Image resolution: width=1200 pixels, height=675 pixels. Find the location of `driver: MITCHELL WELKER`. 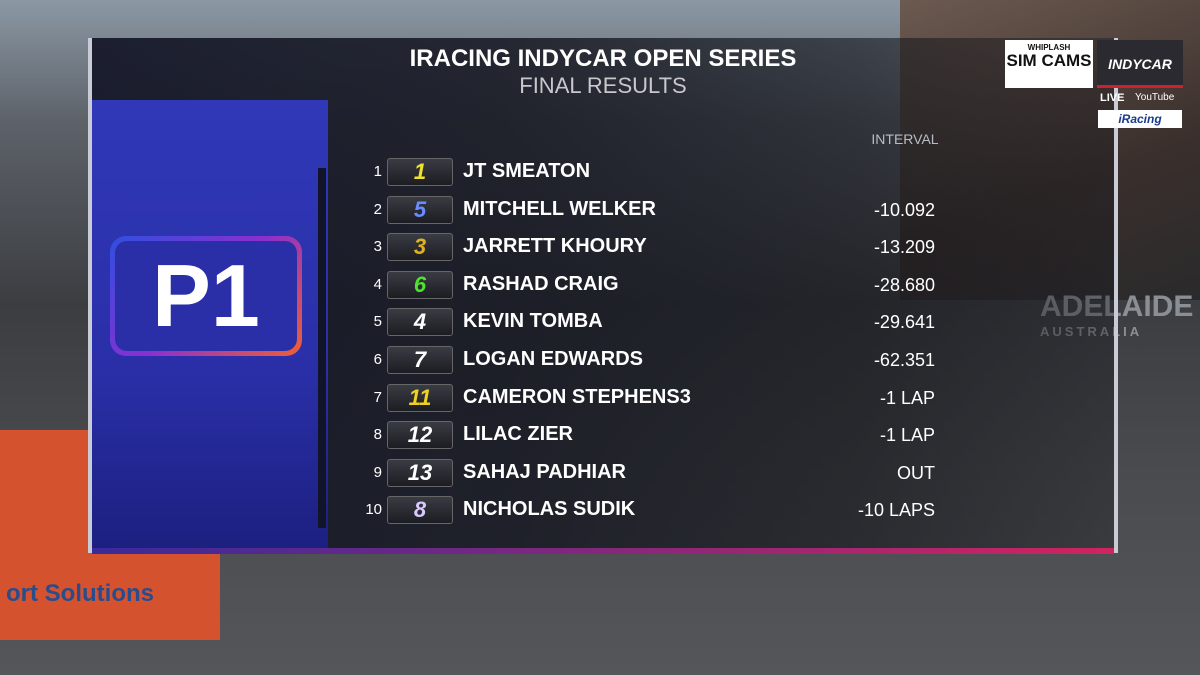

driver: MITCHELL WELKER is located at coordinates (559, 208).